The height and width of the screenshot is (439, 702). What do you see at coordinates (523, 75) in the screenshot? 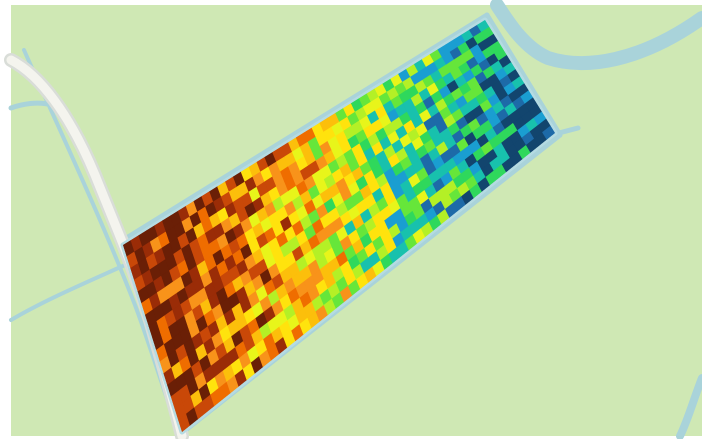
I see `canal-field-right-edge` at bounding box center [523, 75].